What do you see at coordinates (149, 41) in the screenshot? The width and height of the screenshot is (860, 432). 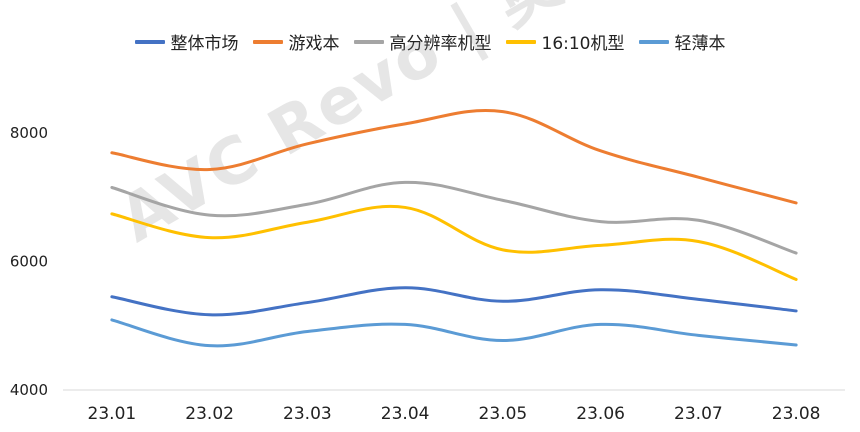 I see `legend-swatch-overall` at bounding box center [149, 41].